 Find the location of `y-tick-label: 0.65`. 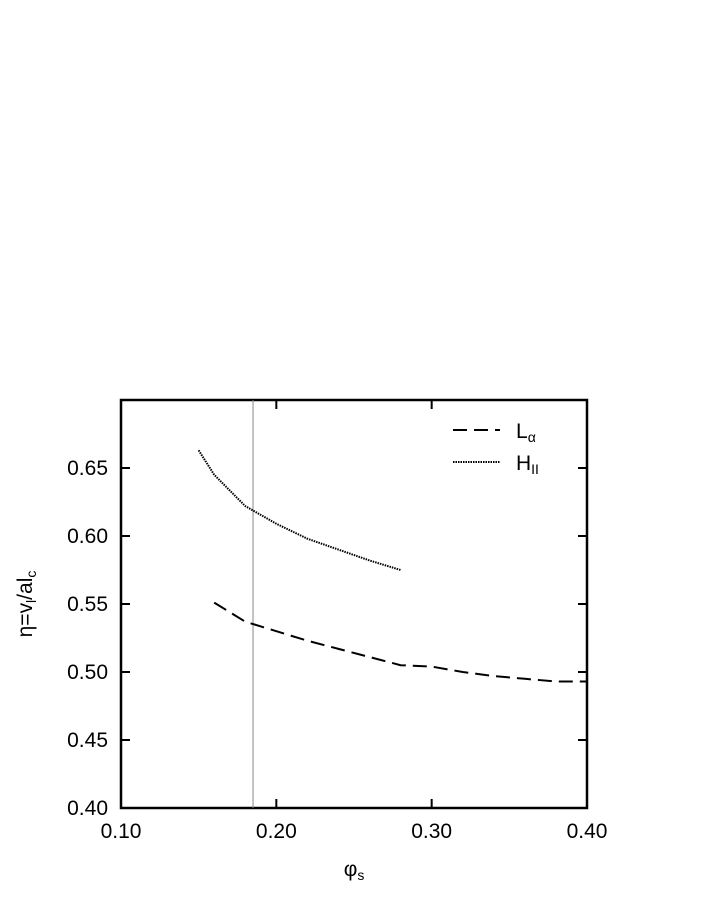

y-tick-label: 0.65 is located at coordinates (87, 468).